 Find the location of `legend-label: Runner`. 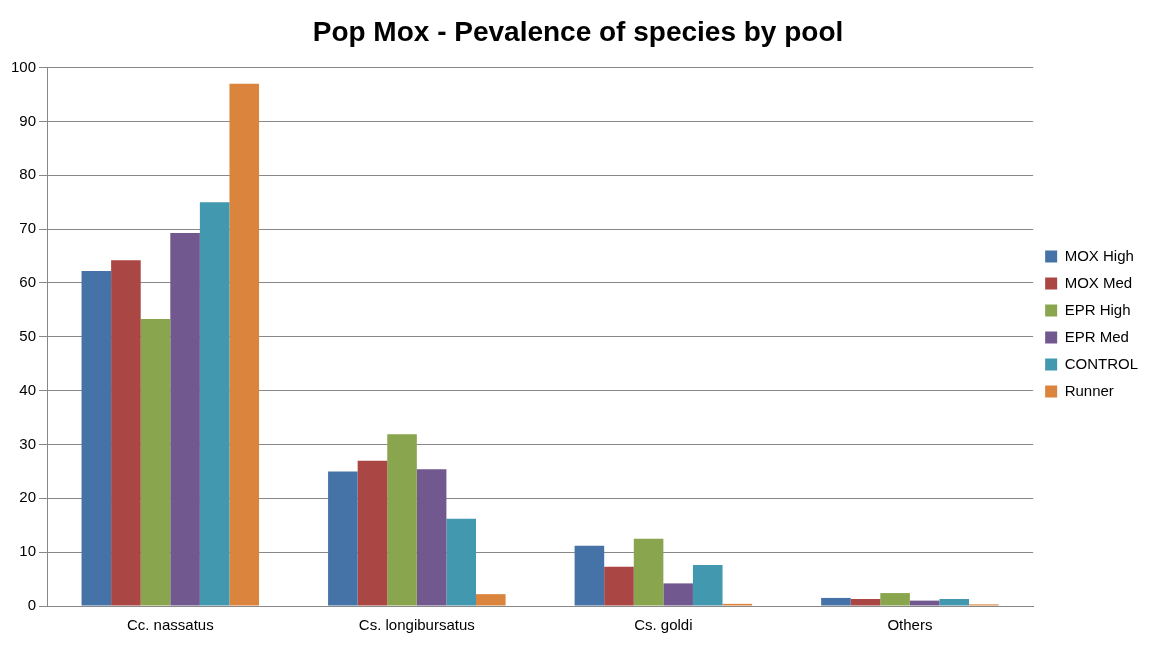

legend-label: Runner is located at coordinates (1089, 390).